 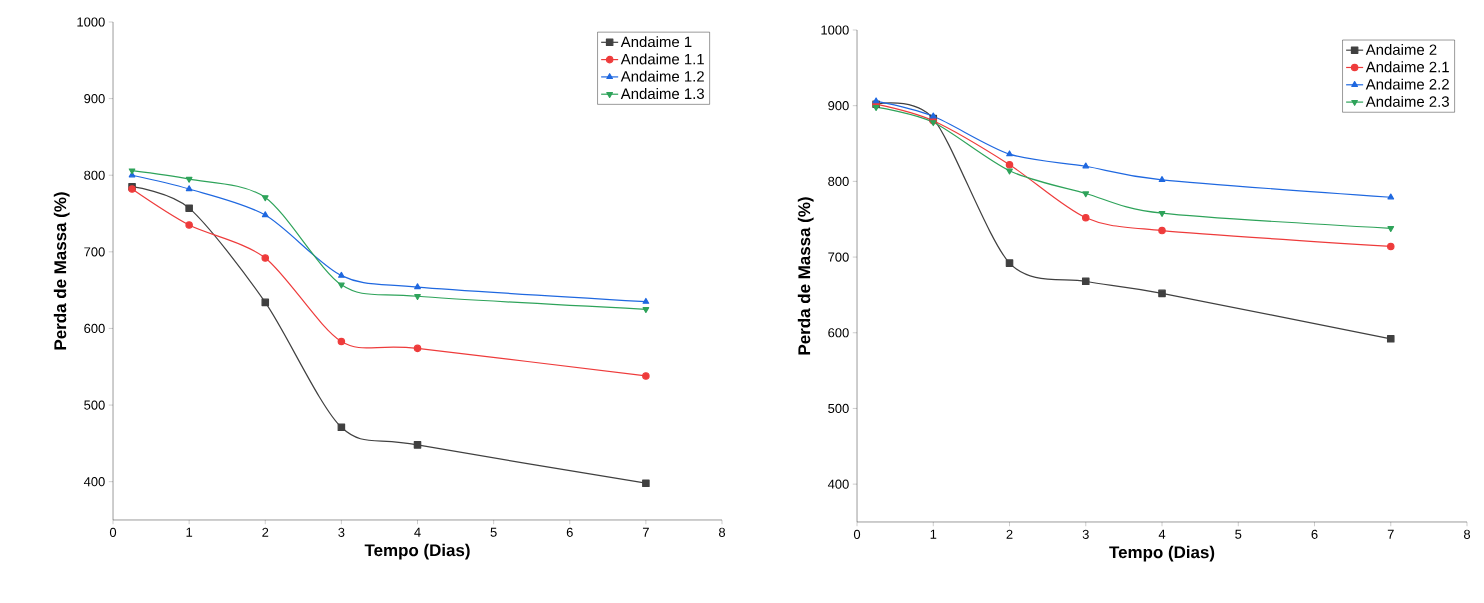 What do you see at coordinates (662, 94) in the screenshot?
I see `legend-label: Andaime 1.3` at bounding box center [662, 94].